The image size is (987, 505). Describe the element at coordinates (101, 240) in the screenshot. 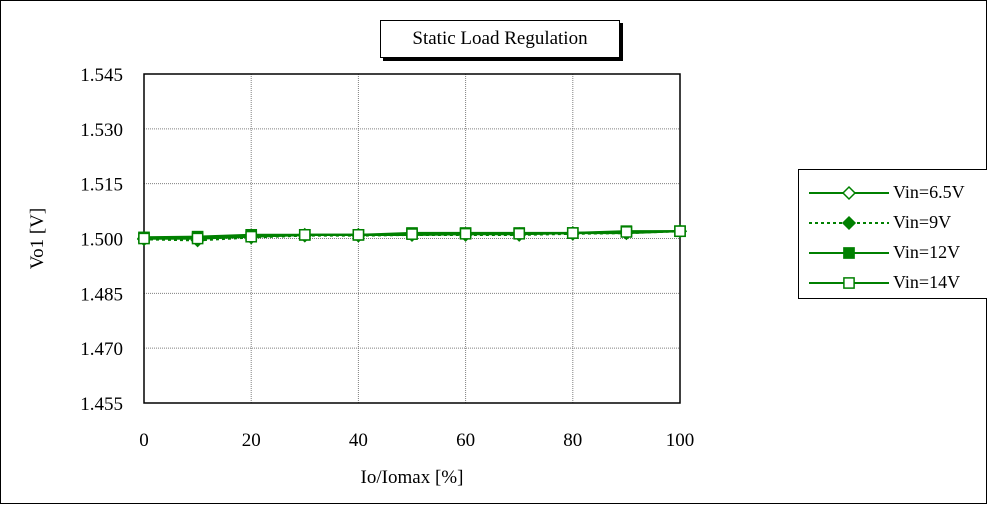

I see `y-tick-label: 1.500` at that location.